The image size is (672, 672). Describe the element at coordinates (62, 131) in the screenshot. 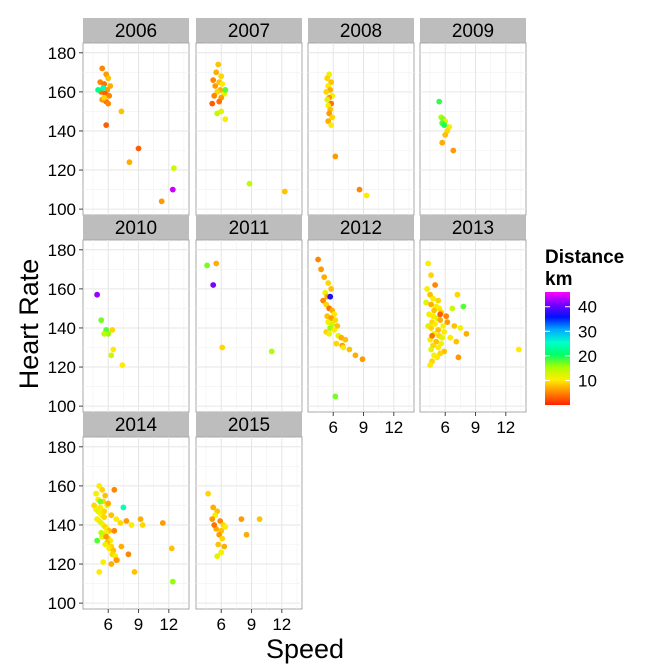

I see `y-tick-label: 140` at that location.